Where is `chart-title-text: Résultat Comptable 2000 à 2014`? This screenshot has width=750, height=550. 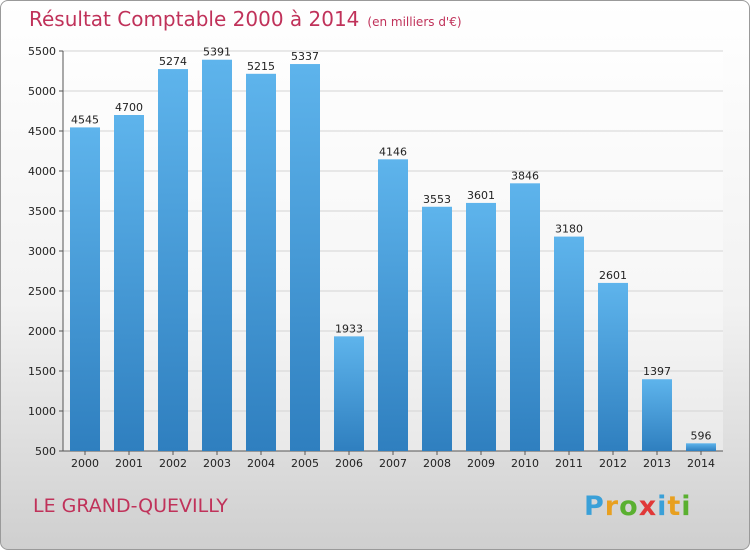 chart-title-text: Résultat Comptable 2000 à 2014 is located at coordinates (194, 19).